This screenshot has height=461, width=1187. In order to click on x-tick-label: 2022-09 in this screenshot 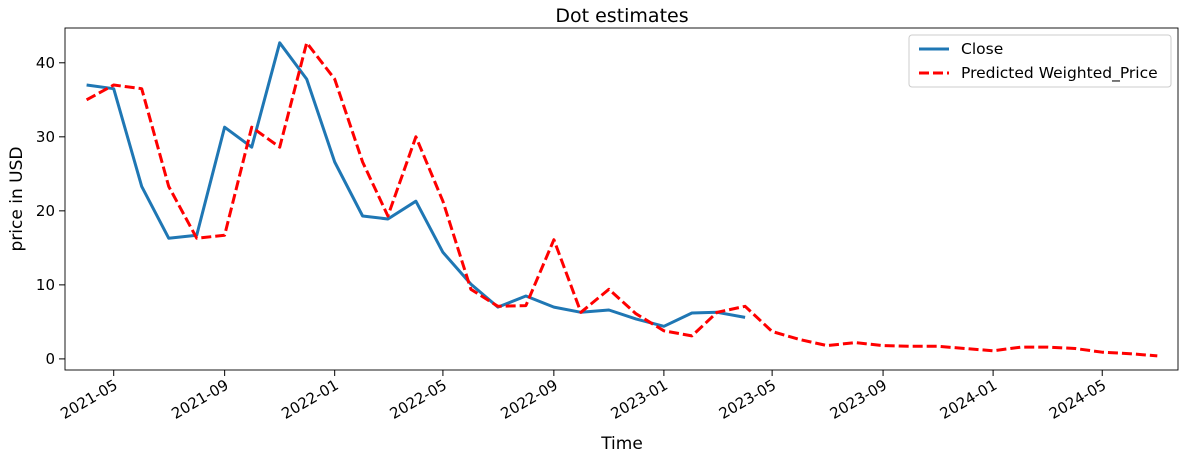, I will do `click(529, 399)`.